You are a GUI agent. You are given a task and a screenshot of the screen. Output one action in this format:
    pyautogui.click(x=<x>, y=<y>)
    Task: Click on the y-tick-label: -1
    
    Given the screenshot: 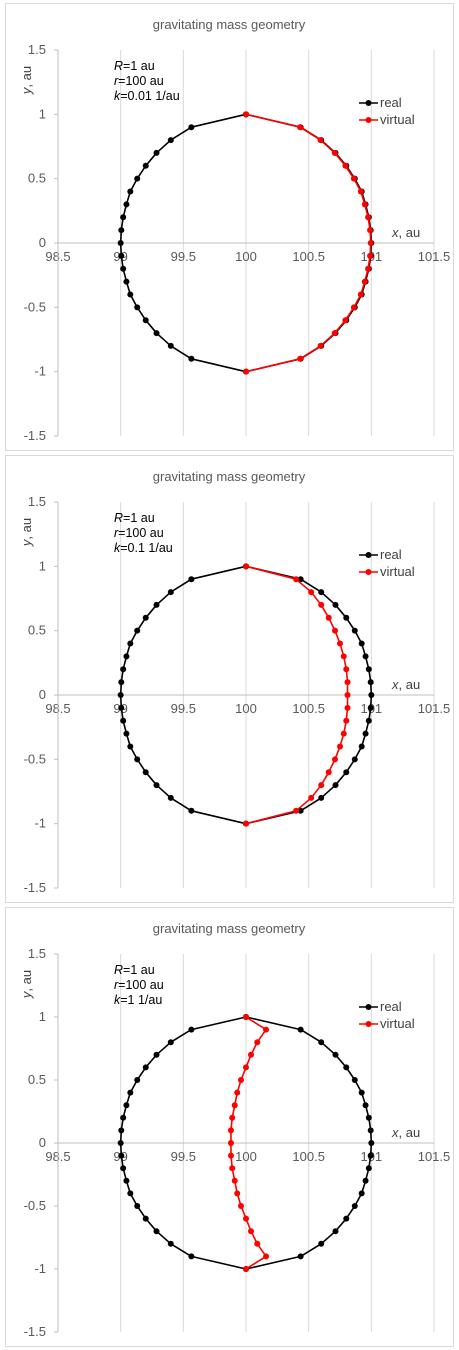 What is the action you would take?
    pyautogui.click(x=40, y=823)
    